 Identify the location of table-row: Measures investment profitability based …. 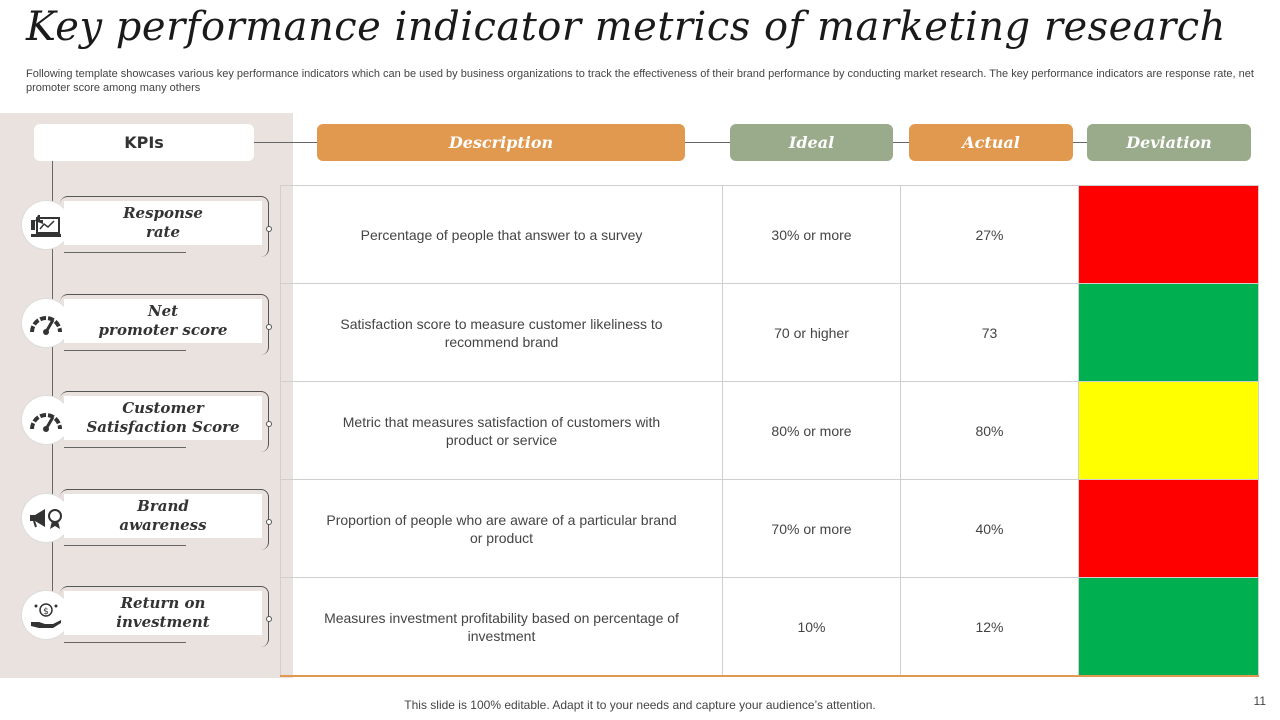
(769, 627).